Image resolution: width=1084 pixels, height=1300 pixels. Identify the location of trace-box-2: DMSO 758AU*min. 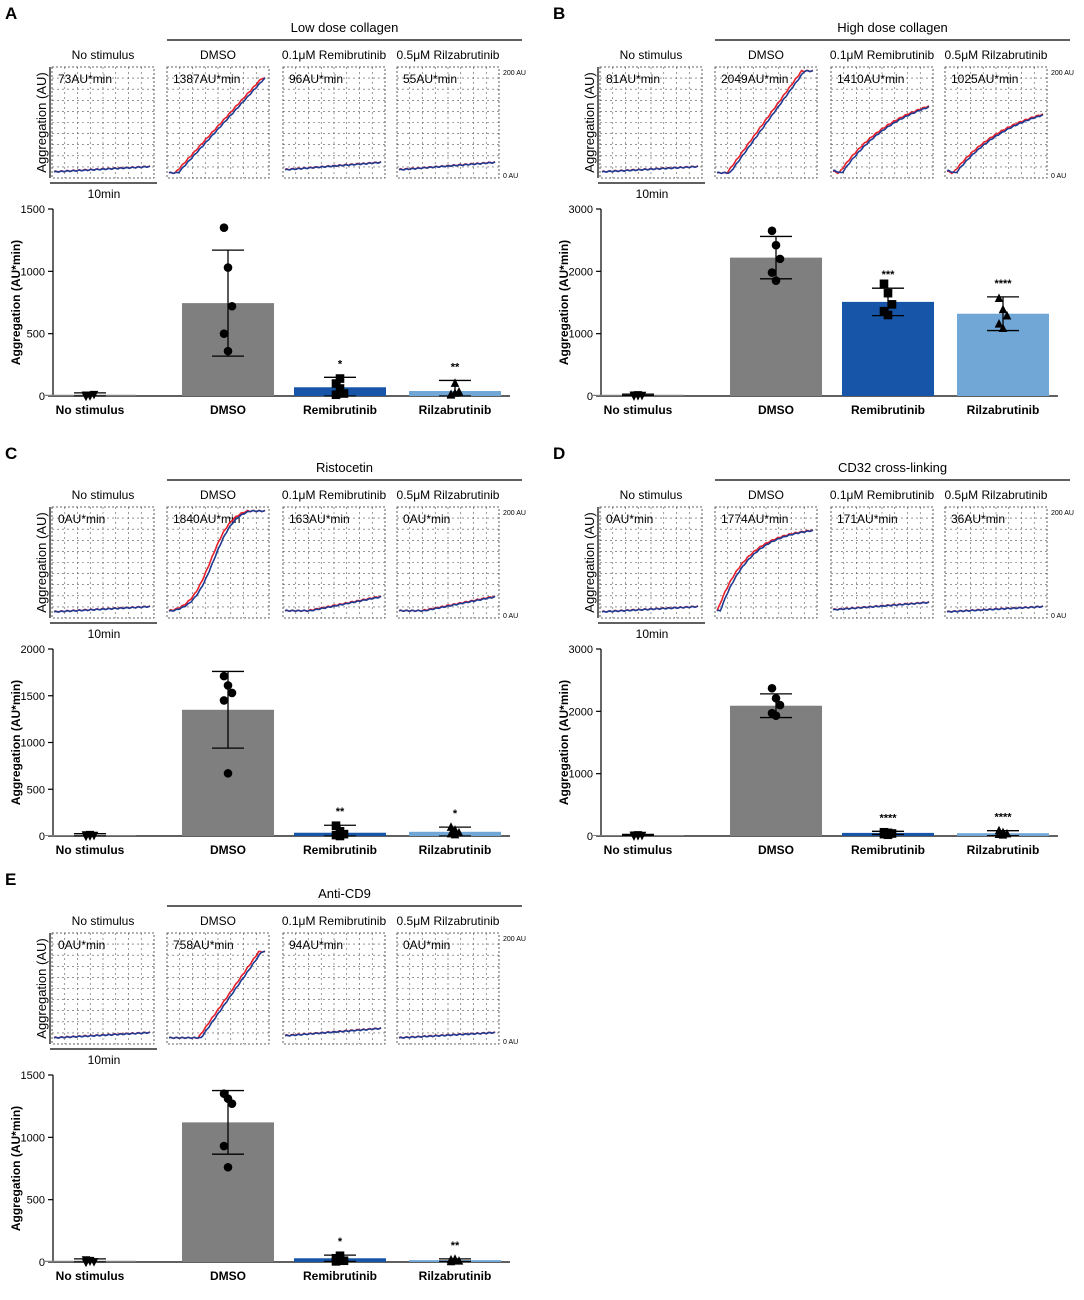
(218, 979).